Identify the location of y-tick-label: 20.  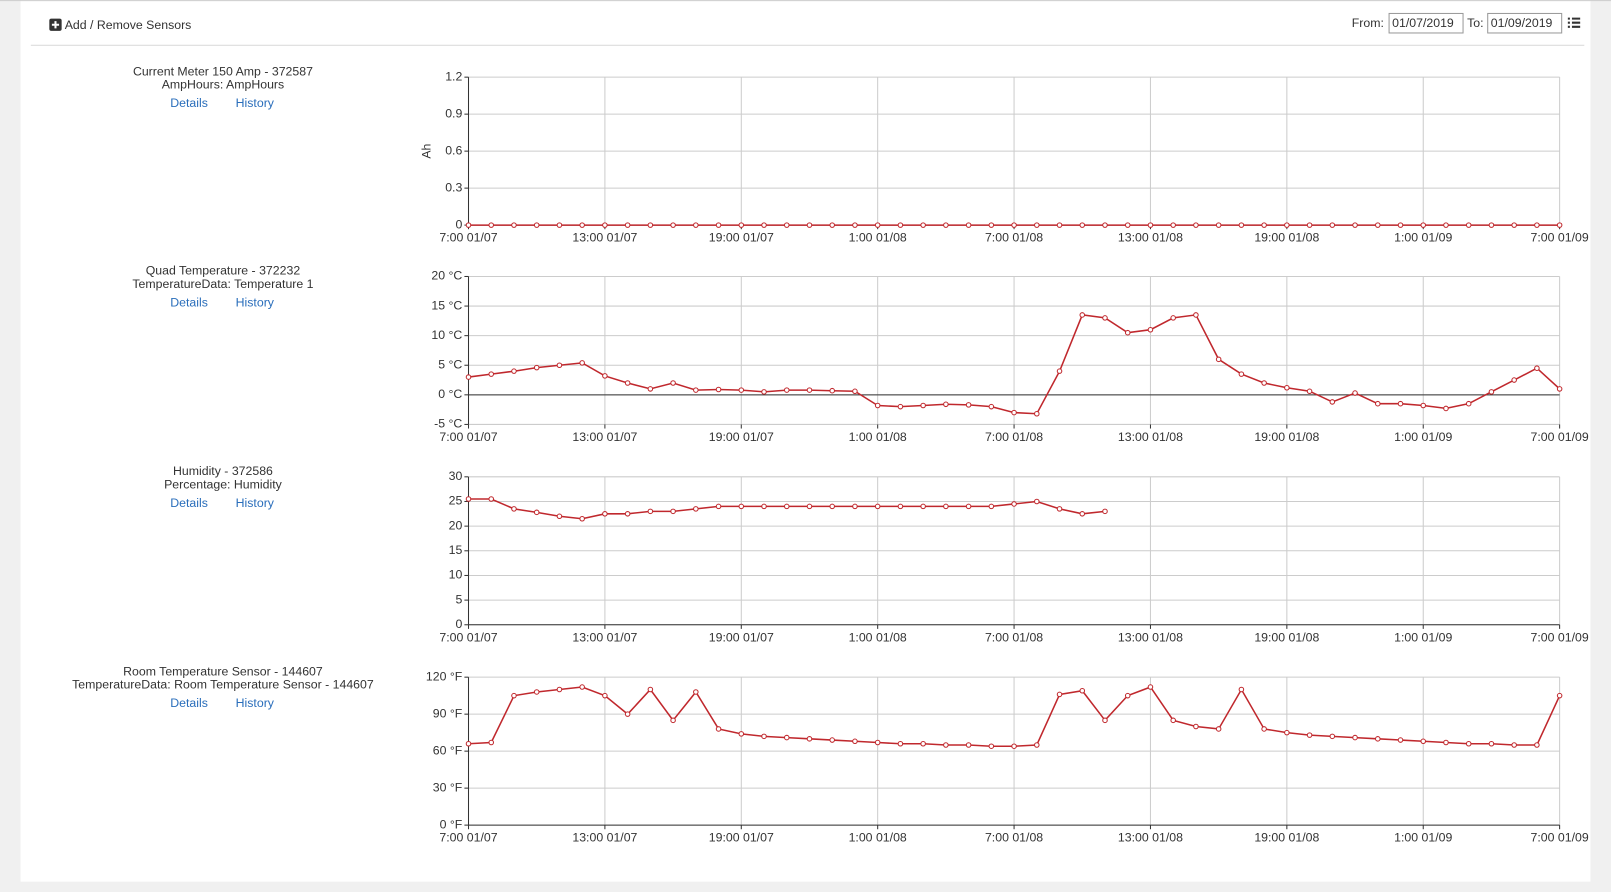
(456, 525).